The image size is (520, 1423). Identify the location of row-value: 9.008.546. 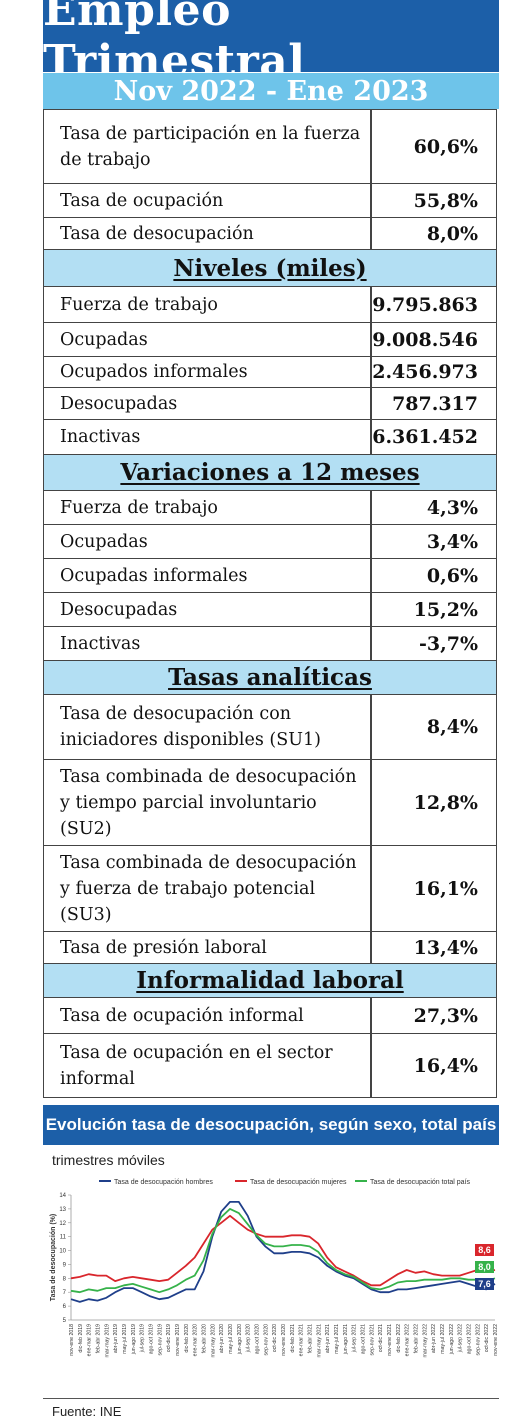
(425, 339).